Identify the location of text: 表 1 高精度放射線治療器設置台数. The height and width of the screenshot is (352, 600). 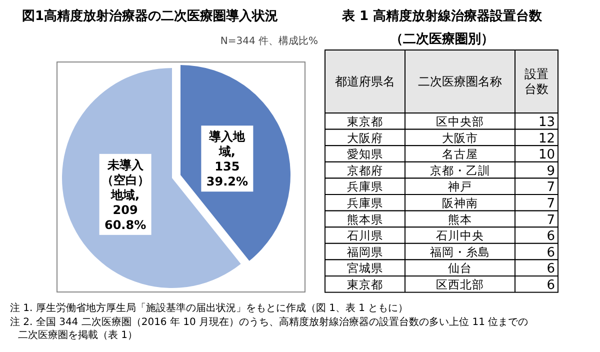
(442, 16).